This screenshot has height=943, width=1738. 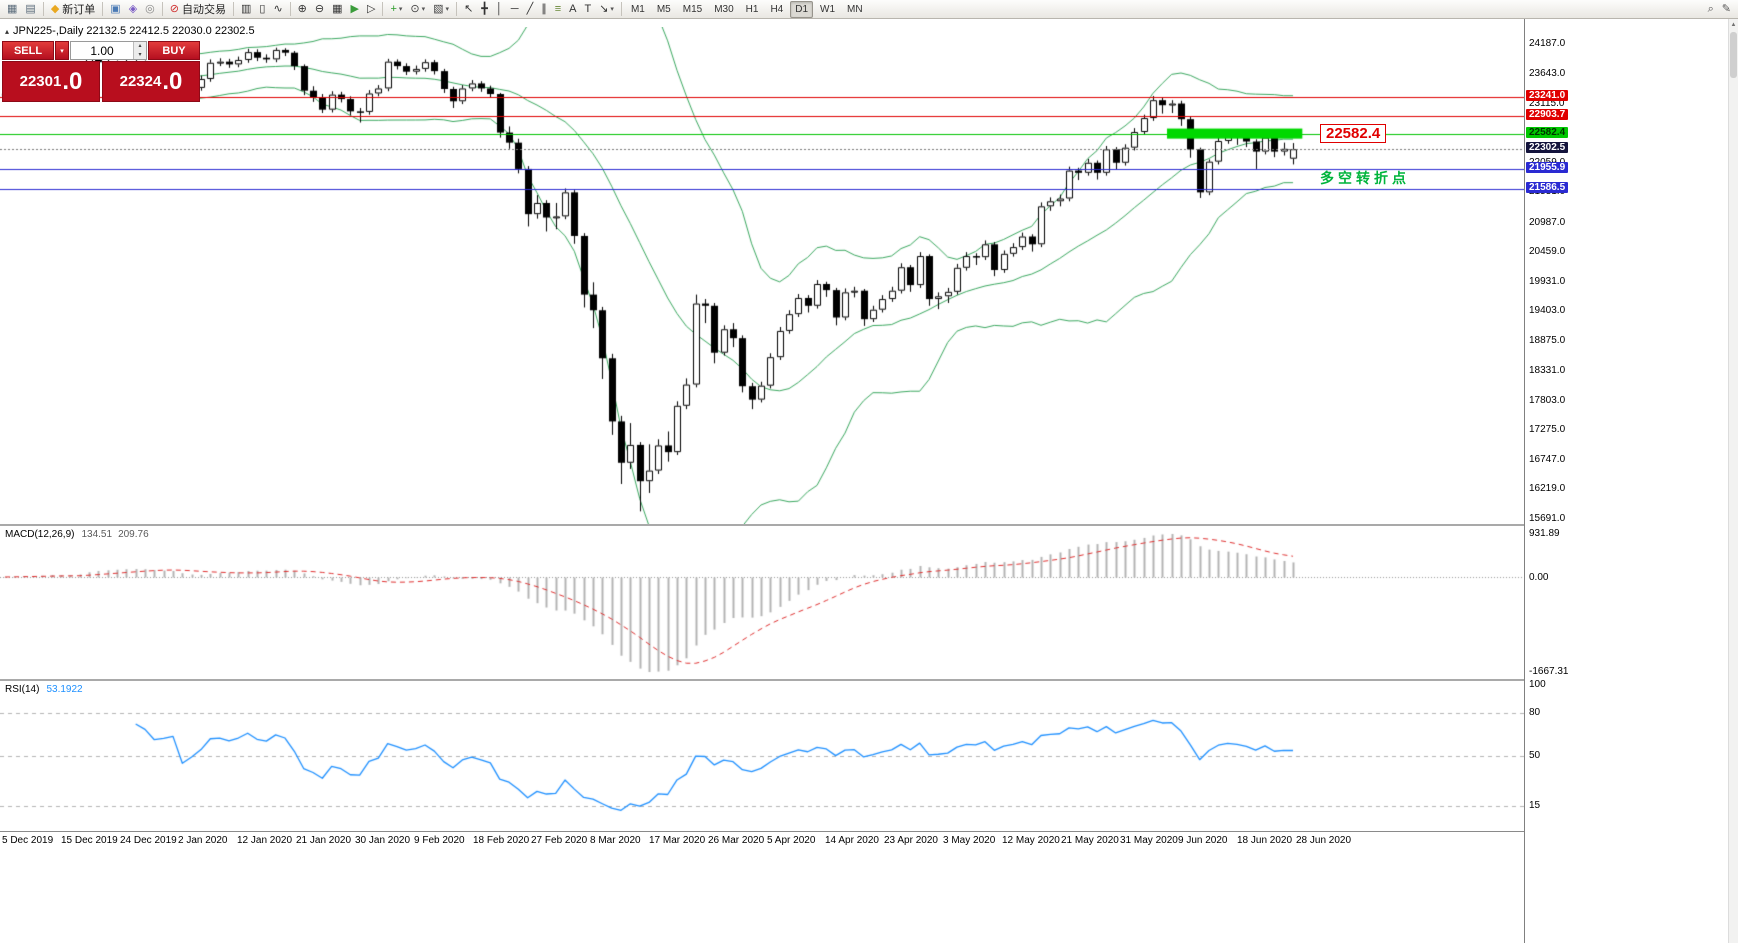 I want to click on date-label: 27 Feb 2020, so click(x=559, y=840).